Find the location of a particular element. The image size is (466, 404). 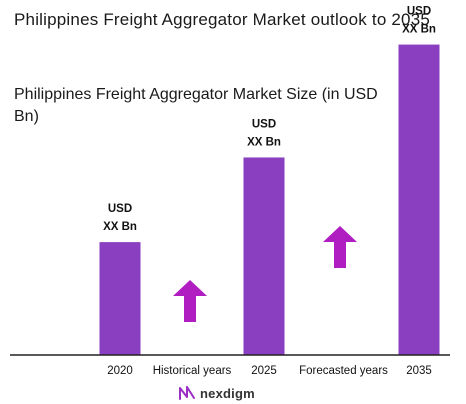

bar-value-label-2020: USD is located at coordinates (120, 209).